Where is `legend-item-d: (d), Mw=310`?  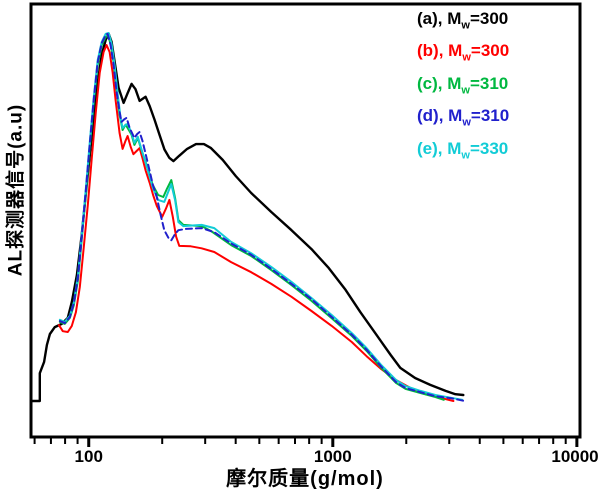 legend-item-d: (d), Mw=310 is located at coordinates (463, 117).